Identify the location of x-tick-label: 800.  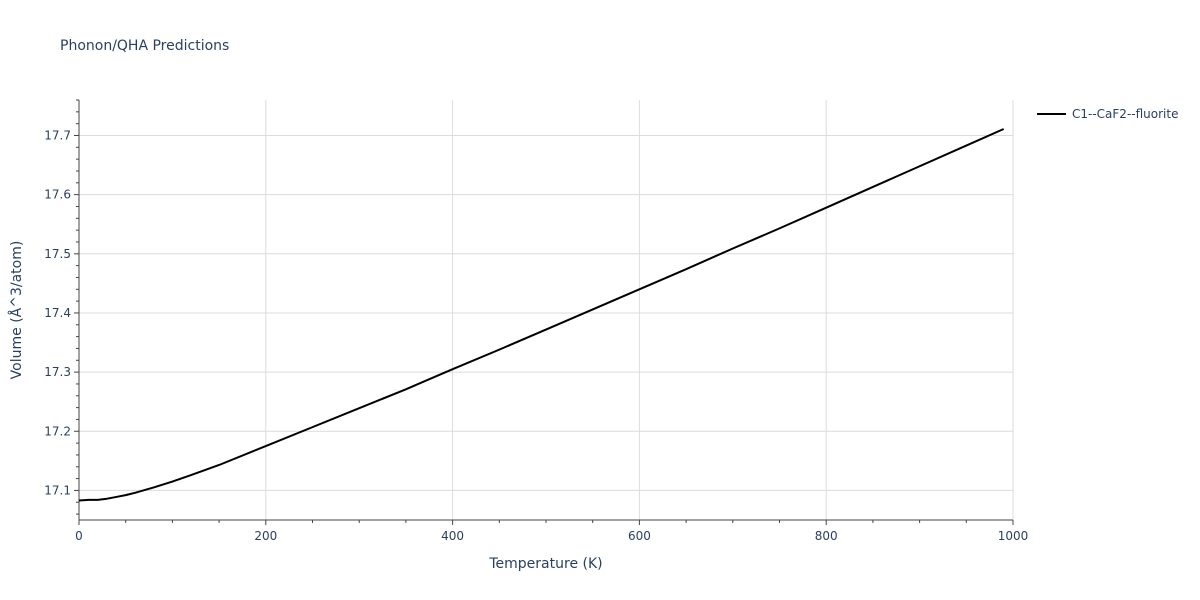
(826, 536).